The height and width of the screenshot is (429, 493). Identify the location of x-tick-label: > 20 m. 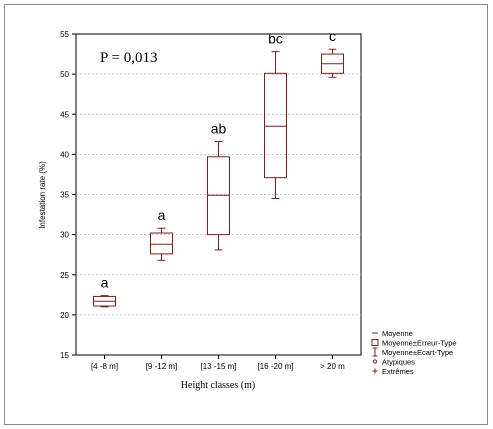
(332, 366).